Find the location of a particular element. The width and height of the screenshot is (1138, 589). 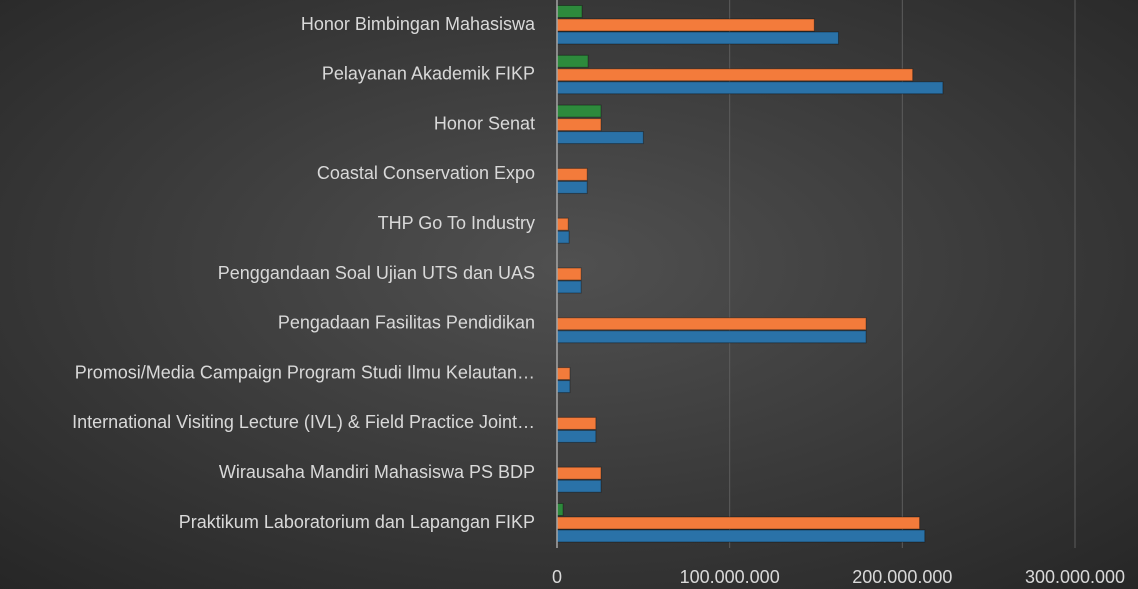

y-tick-label: Penggandaan Soal Ujian UTS dan UAS is located at coordinates (376, 273).